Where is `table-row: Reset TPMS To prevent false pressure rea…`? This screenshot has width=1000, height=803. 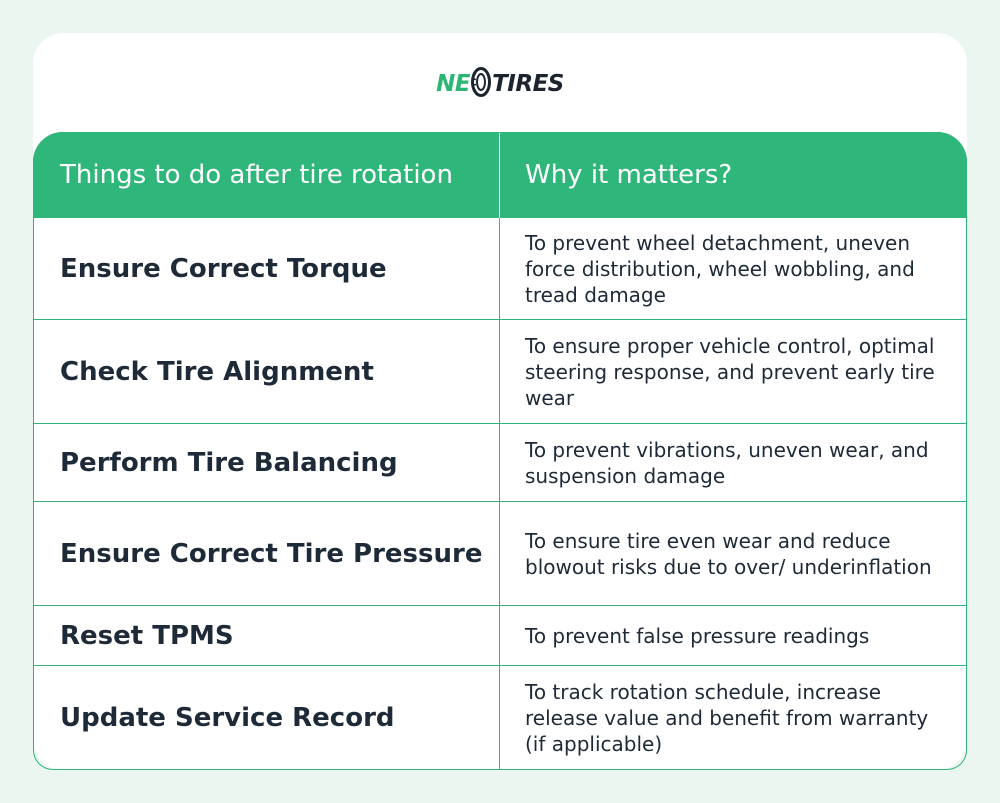 table-row: Reset TPMS To prevent false pressure rea… is located at coordinates (500, 636).